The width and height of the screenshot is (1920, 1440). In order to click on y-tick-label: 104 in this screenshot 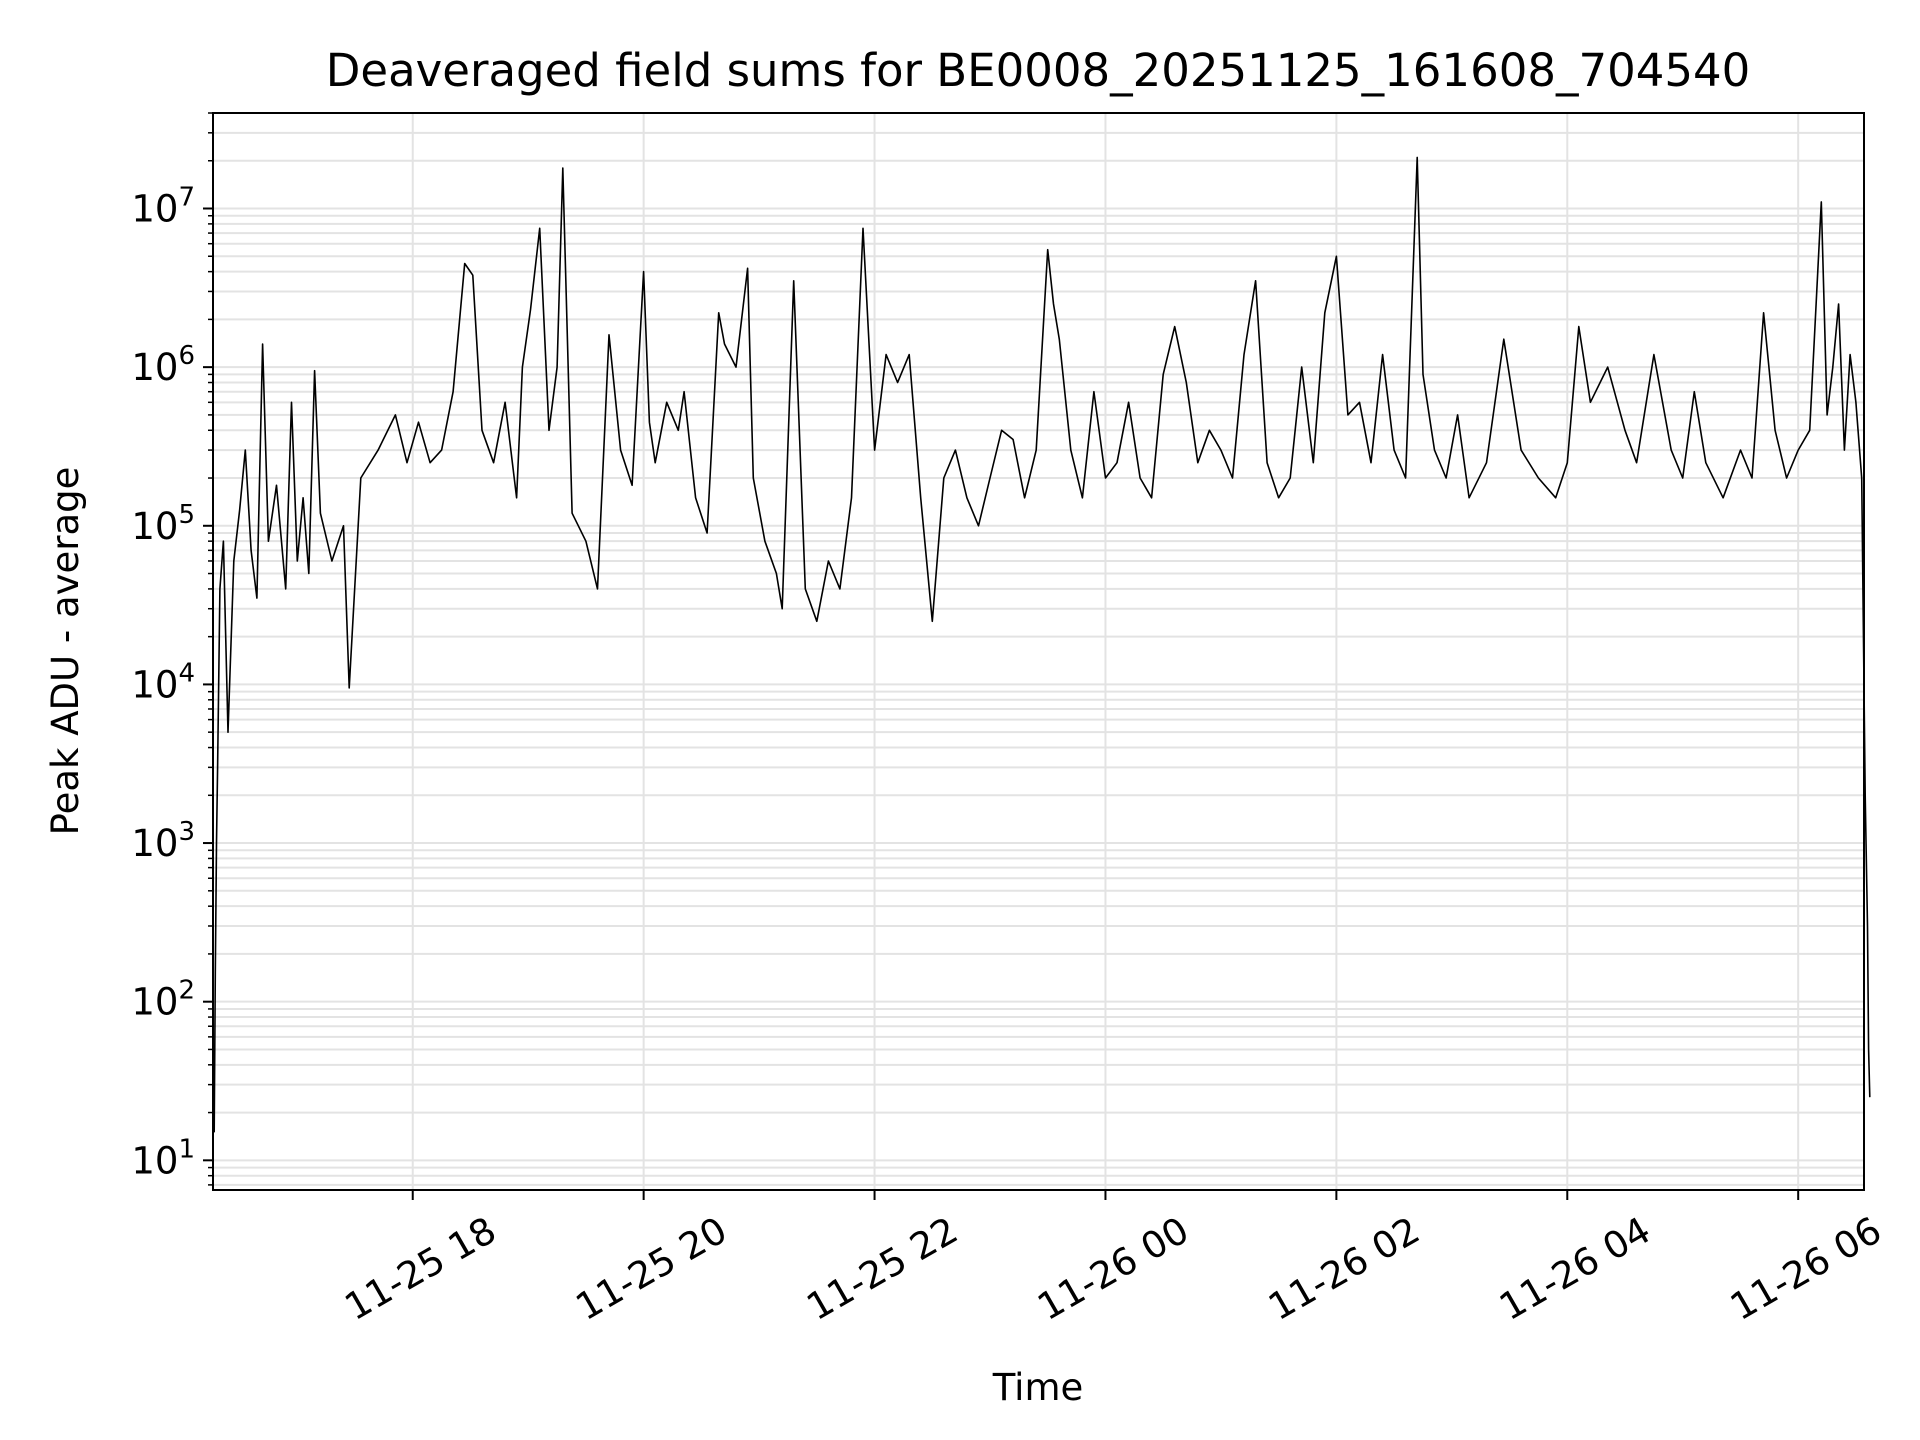, I will do `click(163, 682)`.